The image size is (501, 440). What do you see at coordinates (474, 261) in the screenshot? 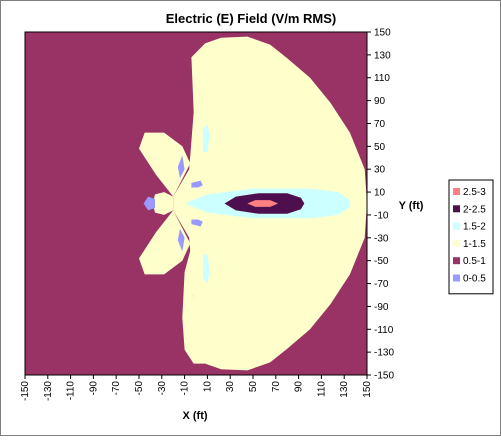
I see `legend-label: 0.5-1` at bounding box center [474, 261].